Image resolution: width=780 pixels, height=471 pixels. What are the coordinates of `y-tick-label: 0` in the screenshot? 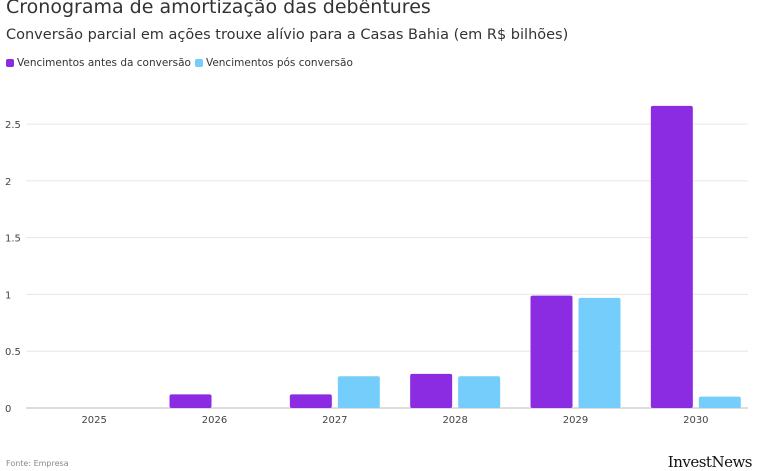 It's located at (8, 409).